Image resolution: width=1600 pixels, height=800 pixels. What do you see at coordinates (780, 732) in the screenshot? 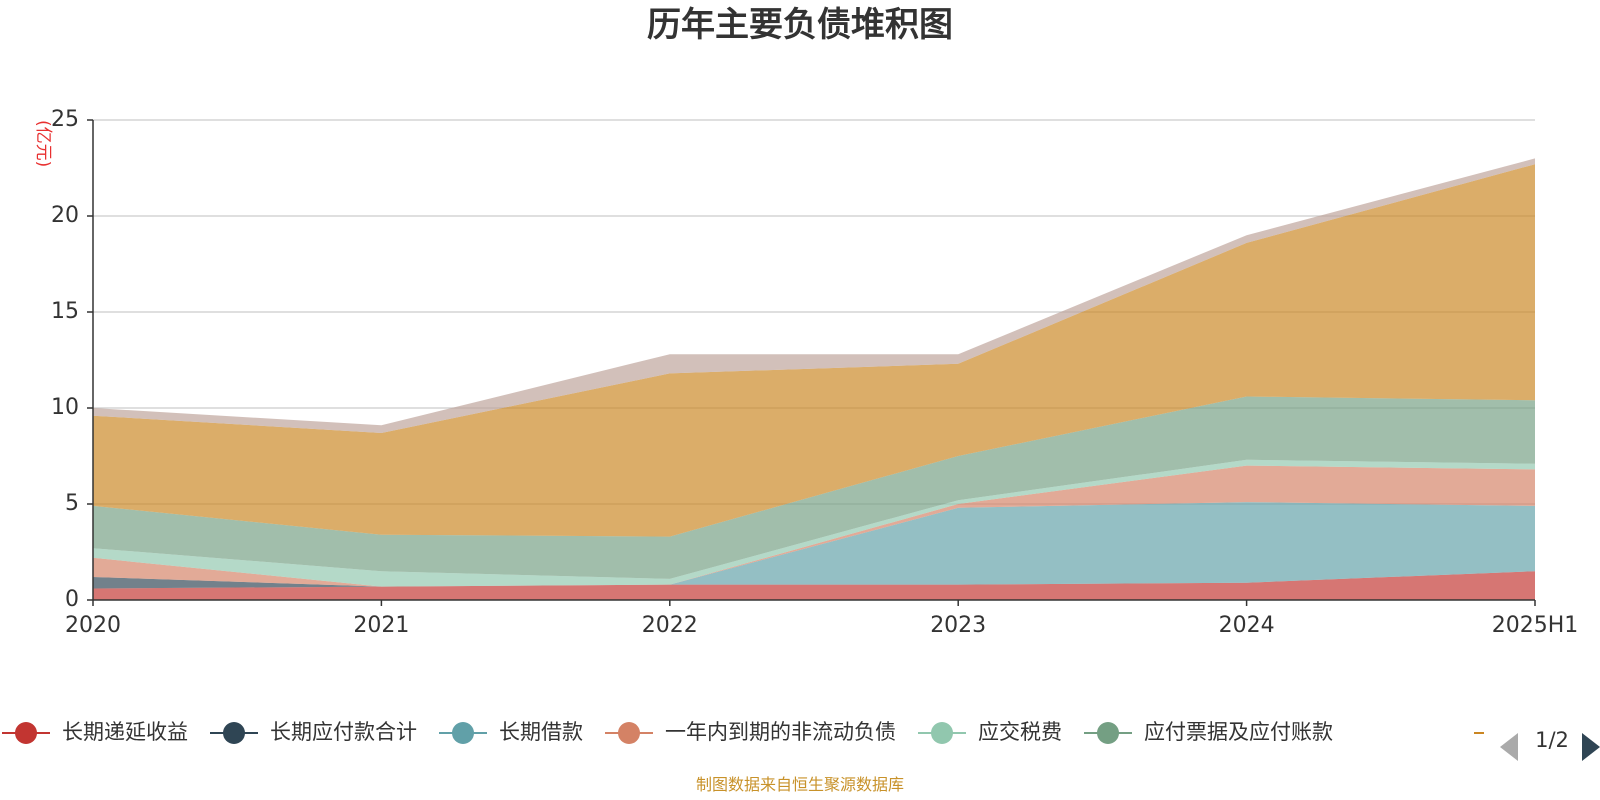
I see `legend-label: 一年内到期的非流动负债` at bounding box center [780, 732].